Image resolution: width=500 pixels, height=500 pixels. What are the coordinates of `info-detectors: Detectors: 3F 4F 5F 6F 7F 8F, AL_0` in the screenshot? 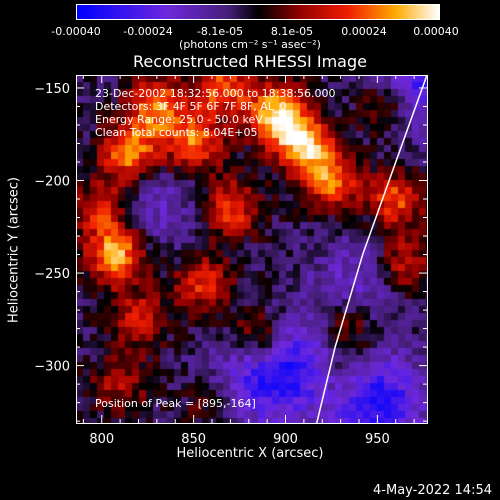 It's located at (191, 106).